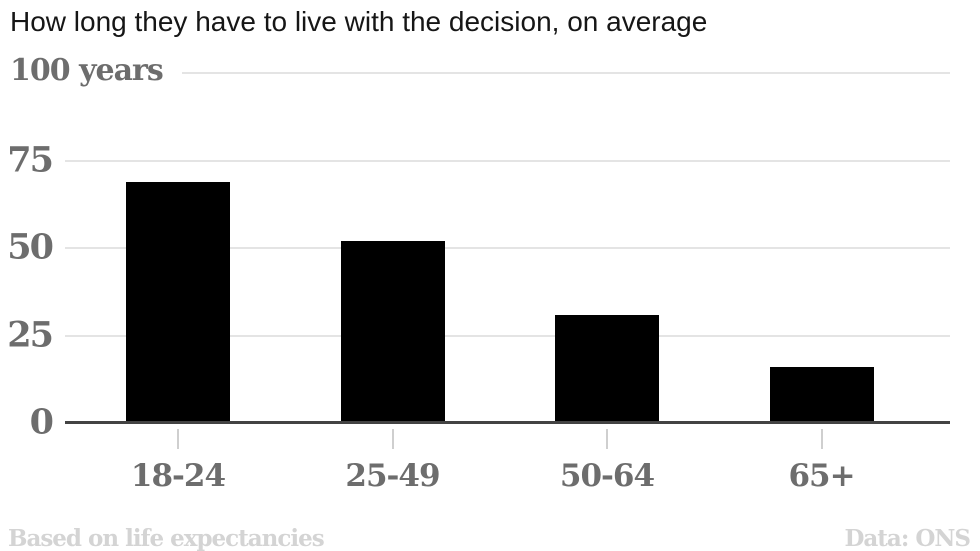 This screenshot has height=551, width=980. I want to click on y-axis-max-unit-label: 100 years, so click(87, 71).